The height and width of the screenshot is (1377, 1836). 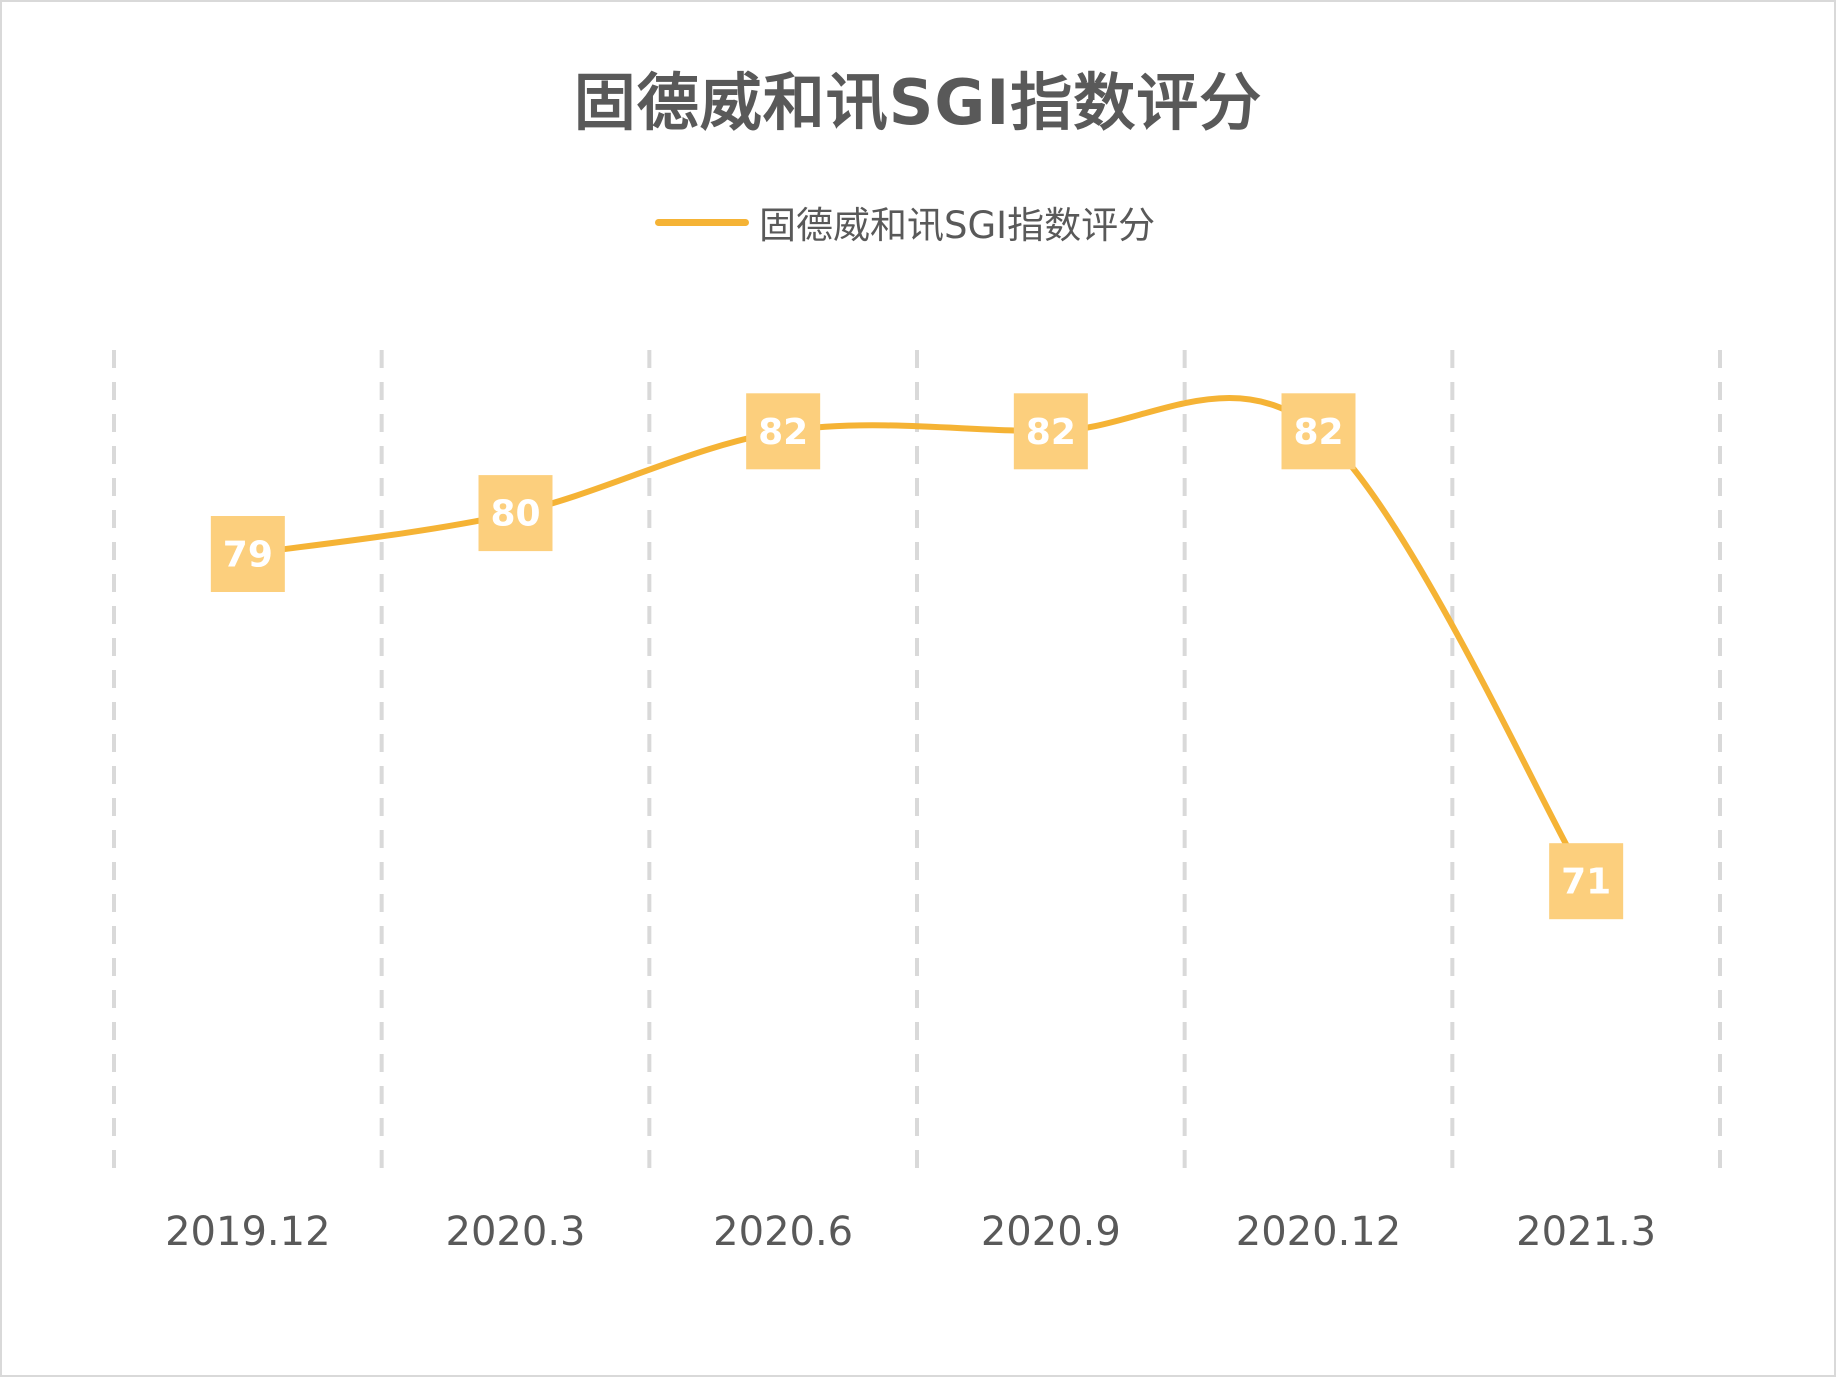 I want to click on chart-legend: 固德威和讯SGI指数评分, so click(x=905, y=222).